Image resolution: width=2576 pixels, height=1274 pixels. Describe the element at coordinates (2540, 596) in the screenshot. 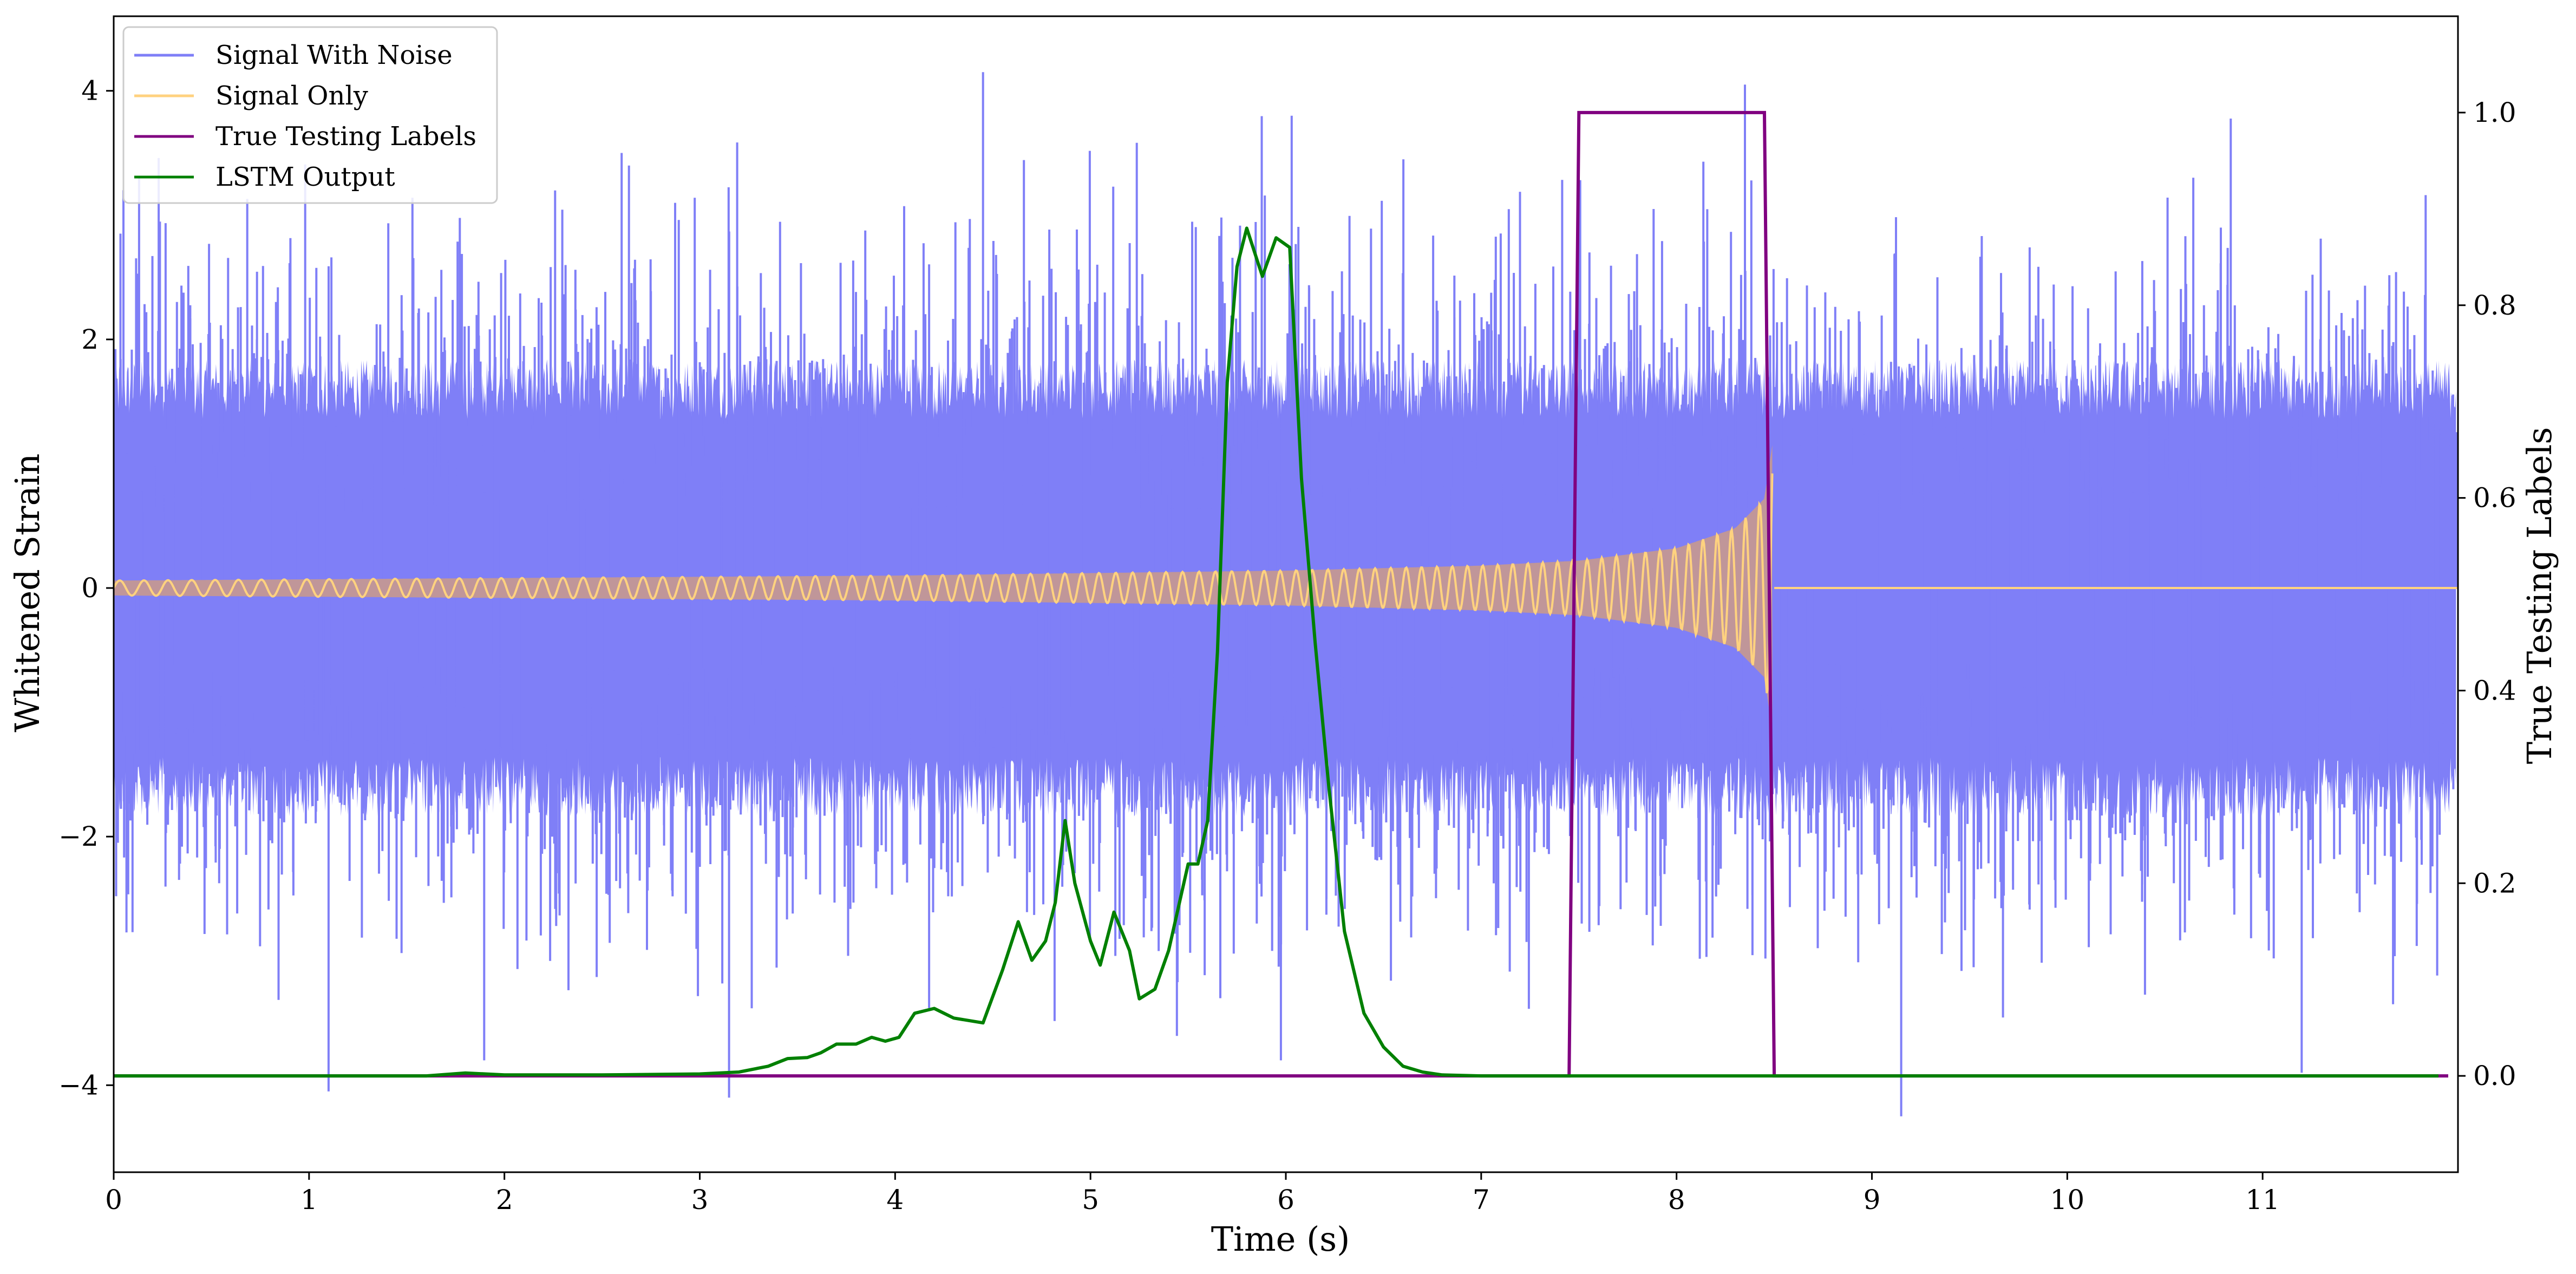

I see `y-axis-right-title: True Testing Labels` at that location.